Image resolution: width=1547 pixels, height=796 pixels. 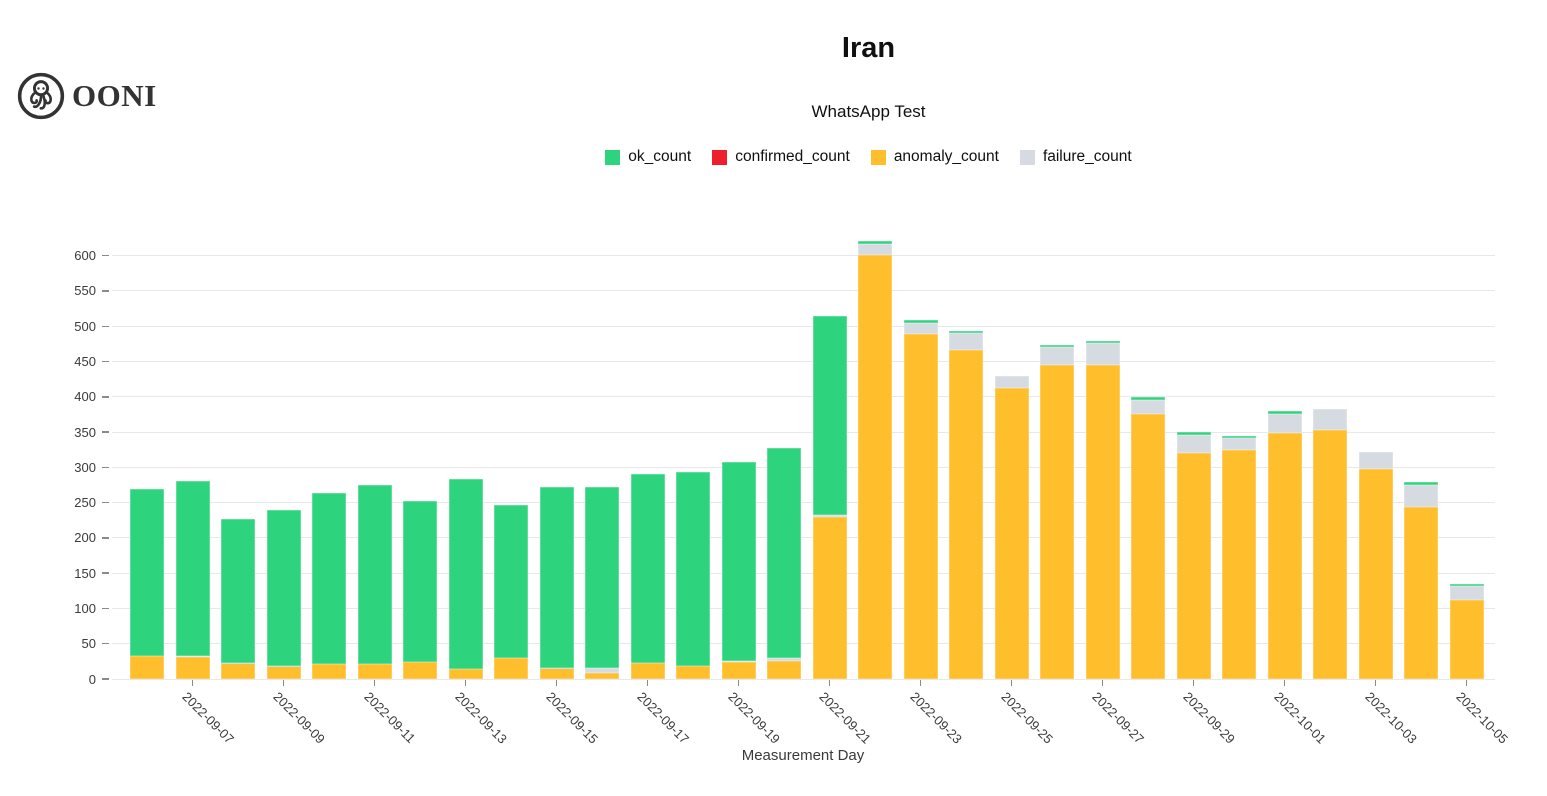 What do you see at coordinates (85, 291) in the screenshot?
I see `y-tick-label: 550` at bounding box center [85, 291].